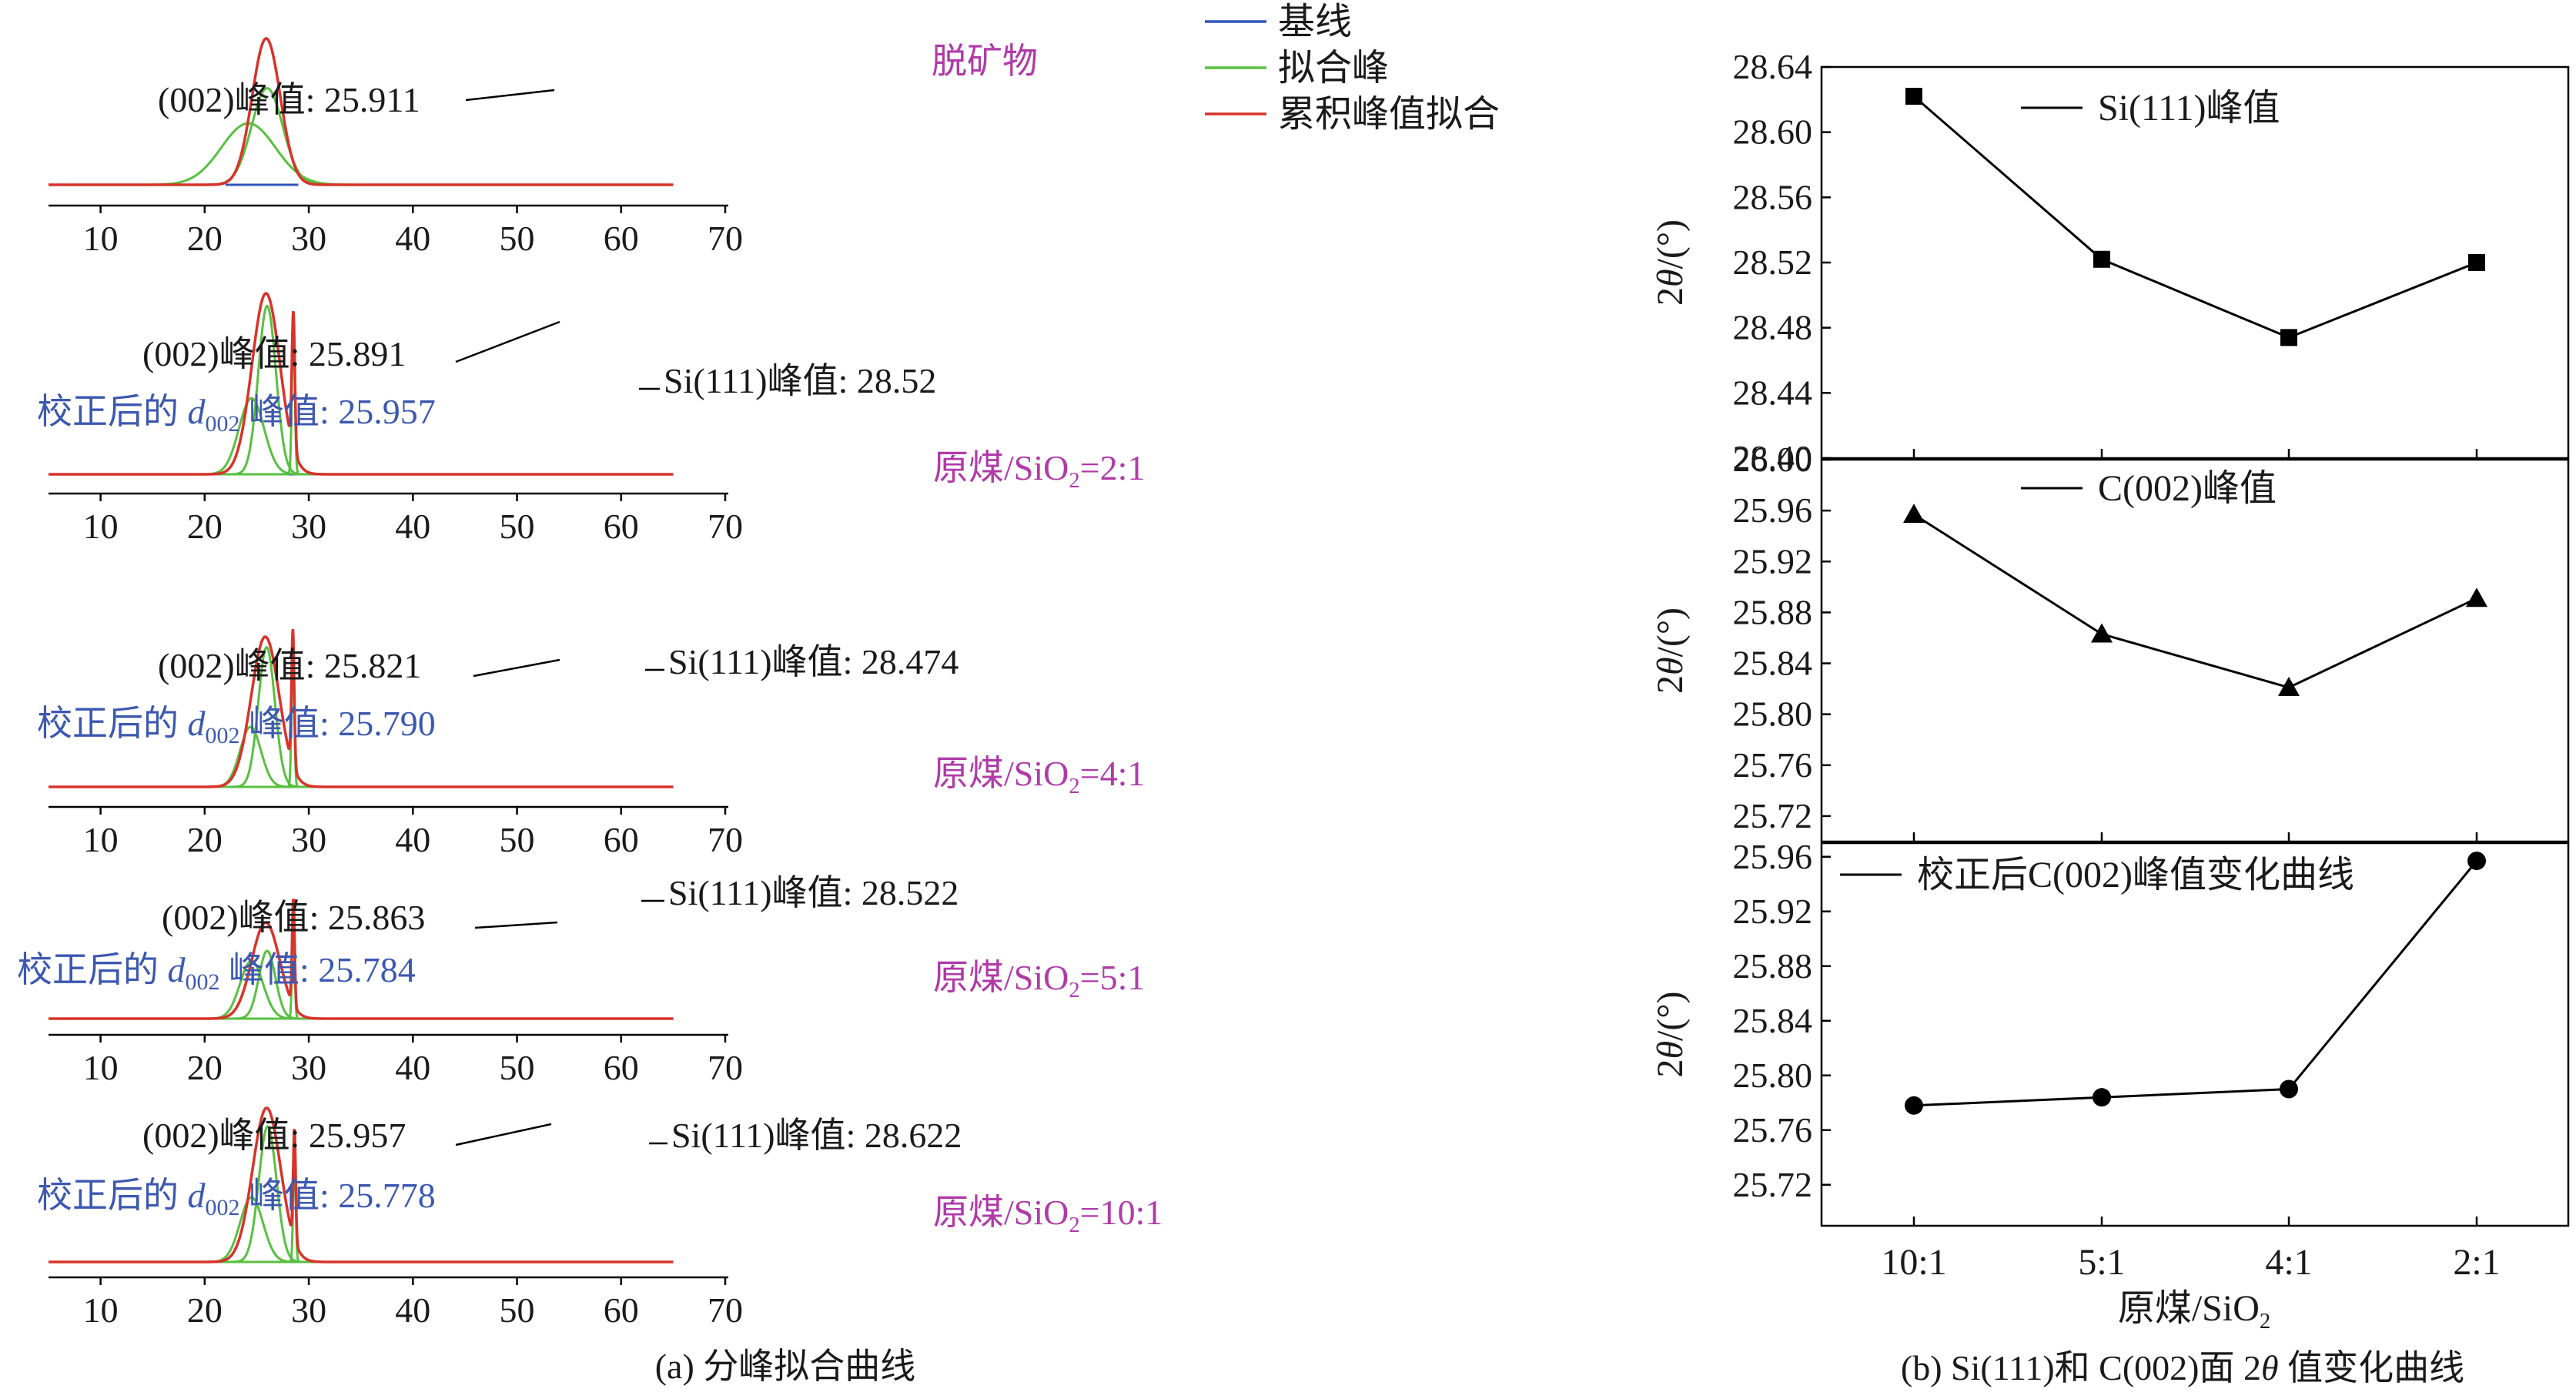 The height and width of the screenshot is (1399, 2576). Describe the element at coordinates (1773, 459) in the screenshot. I see `y-tick-label: 26.00` at that location.